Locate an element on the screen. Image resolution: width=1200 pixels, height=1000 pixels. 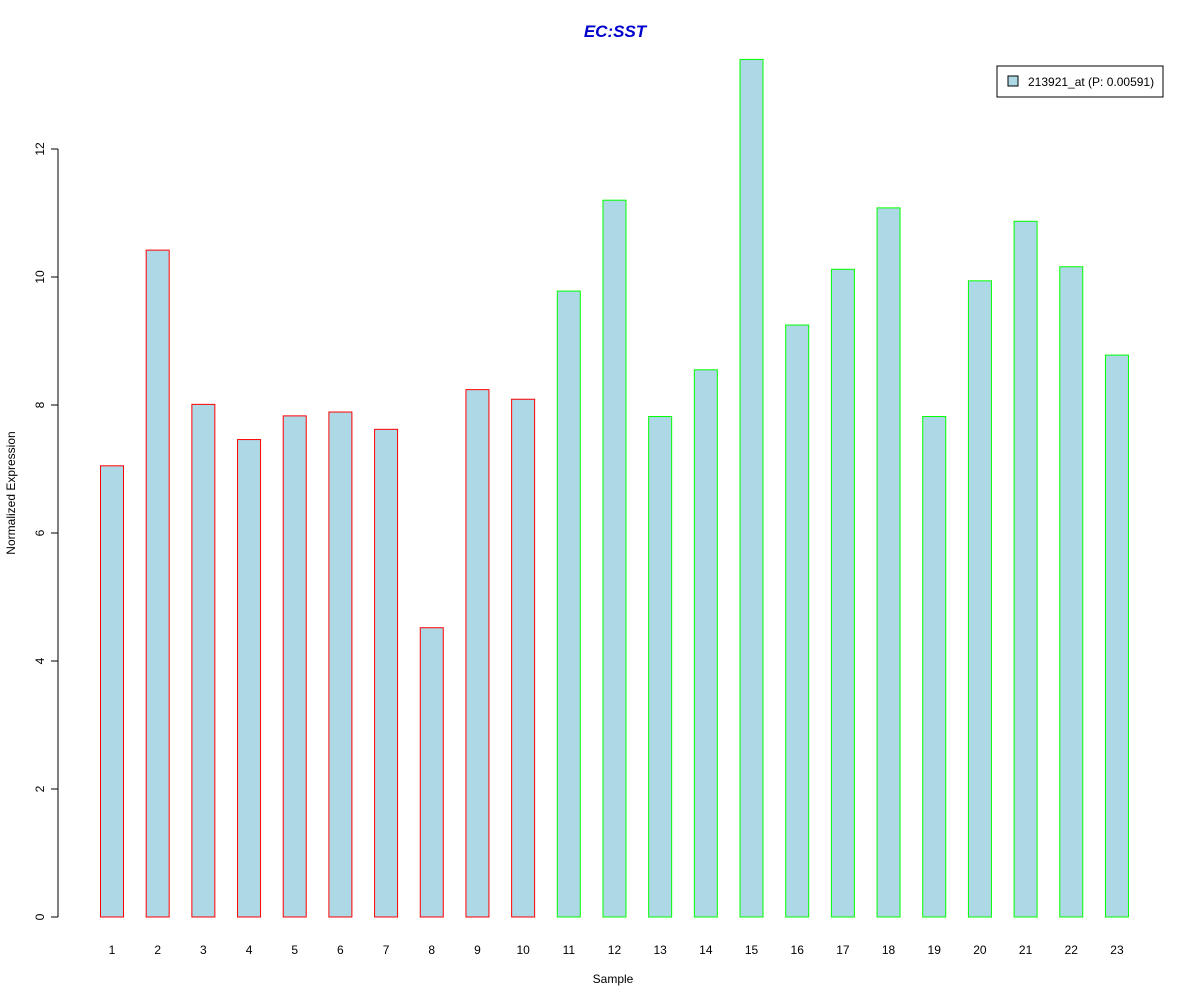
x-tick-label: 10 is located at coordinates (523, 950).